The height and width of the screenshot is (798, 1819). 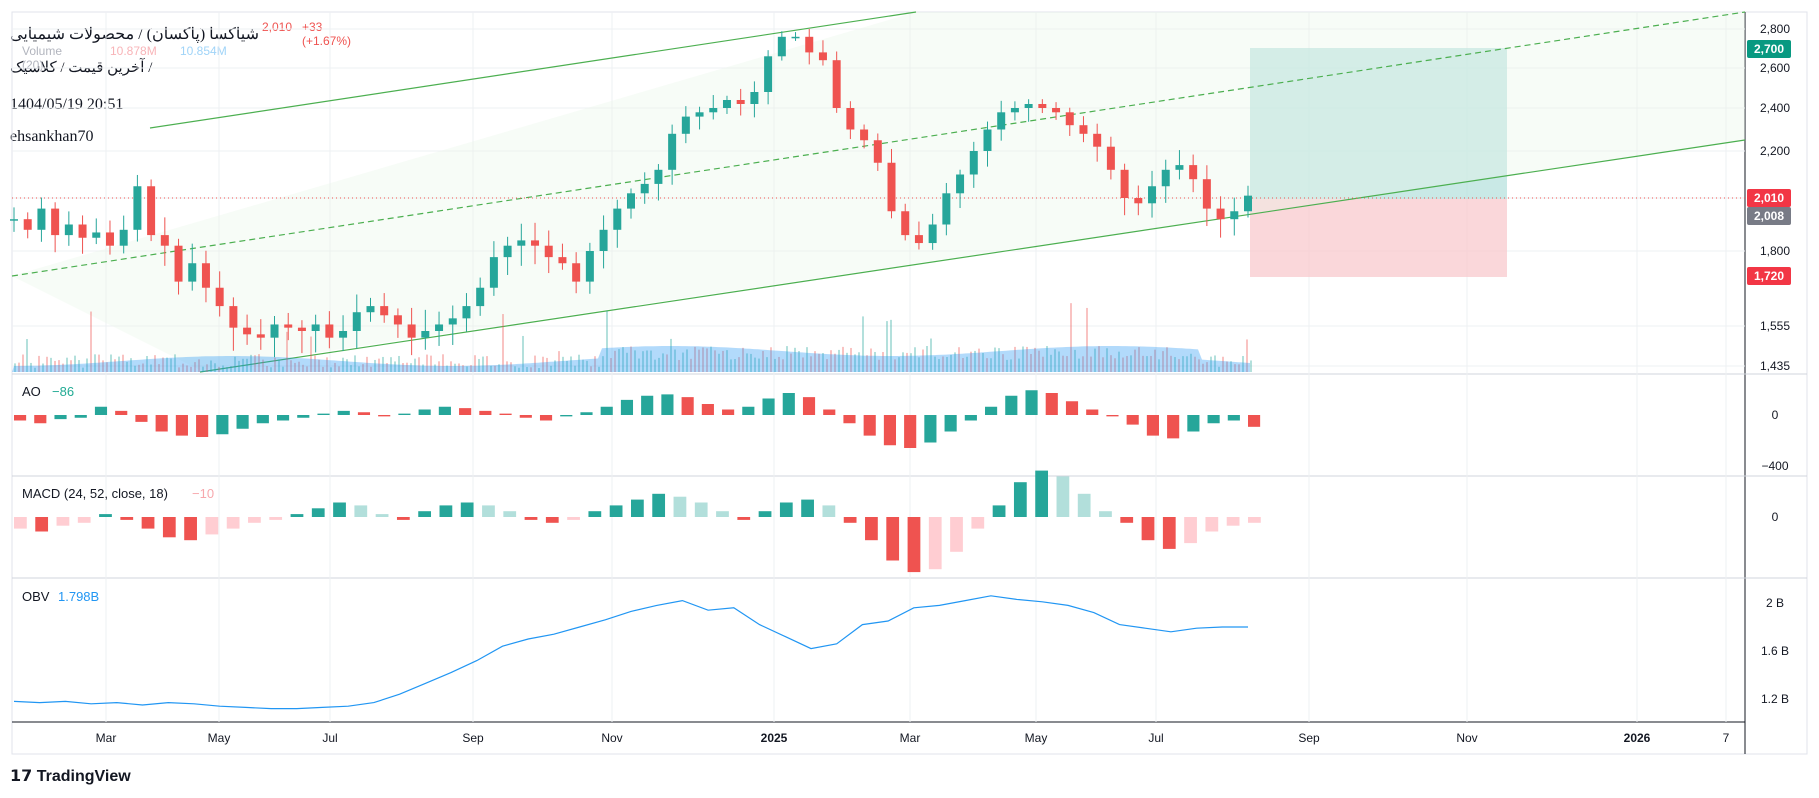 What do you see at coordinates (203, 493) in the screenshot?
I see `macd-value: −10` at bounding box center [203, 493].